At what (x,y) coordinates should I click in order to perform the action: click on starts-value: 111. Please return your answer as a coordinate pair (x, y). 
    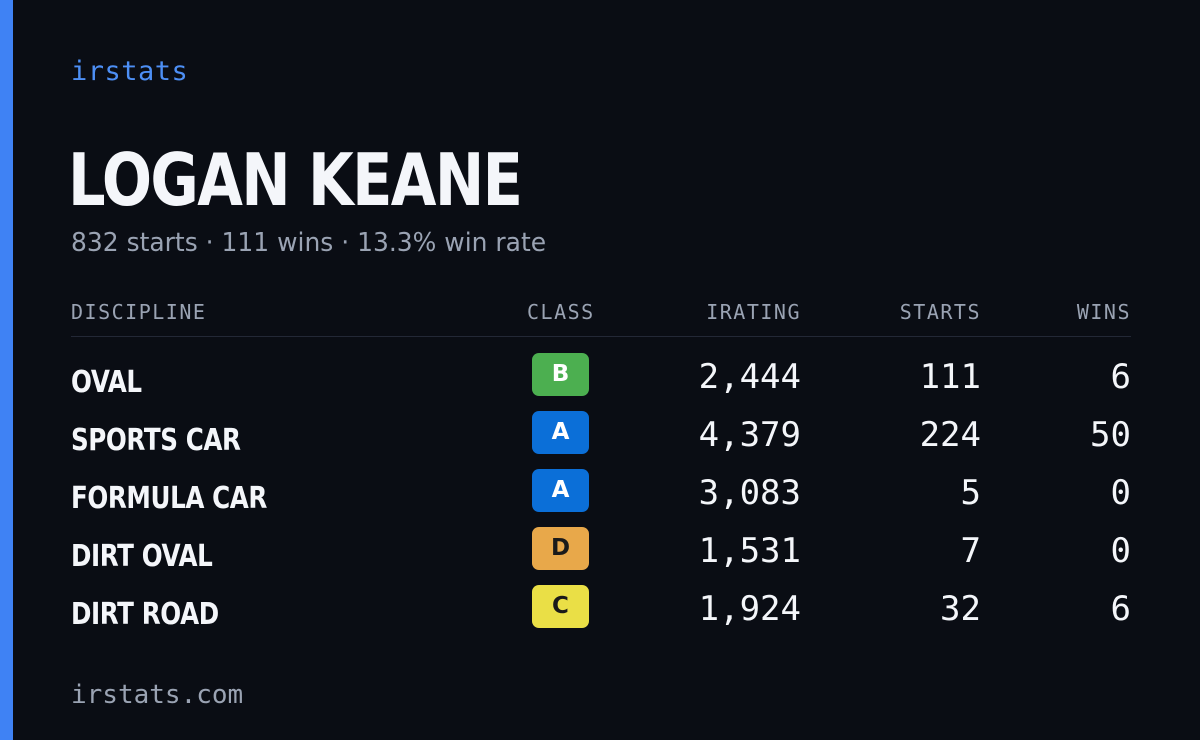
    Looking at the image, I should click on (950, 377).